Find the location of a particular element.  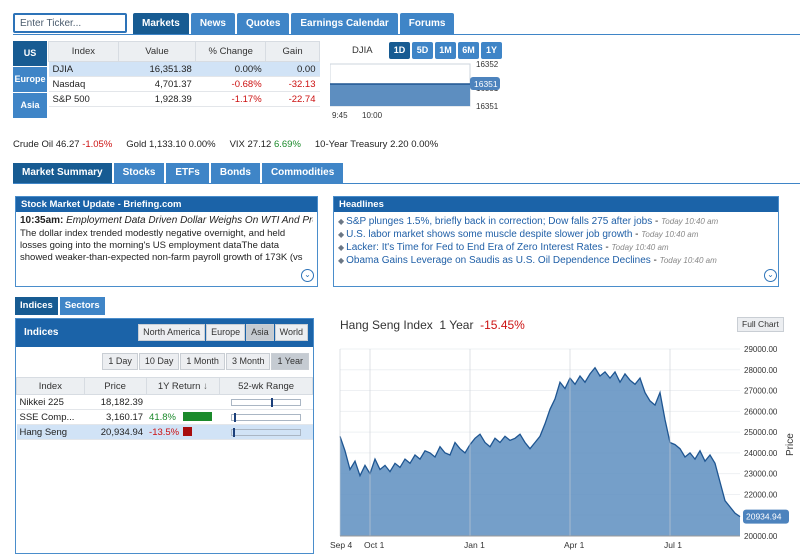

commodity-vix: VIX 27.12 6.69% is located at coordinates (265, 144).